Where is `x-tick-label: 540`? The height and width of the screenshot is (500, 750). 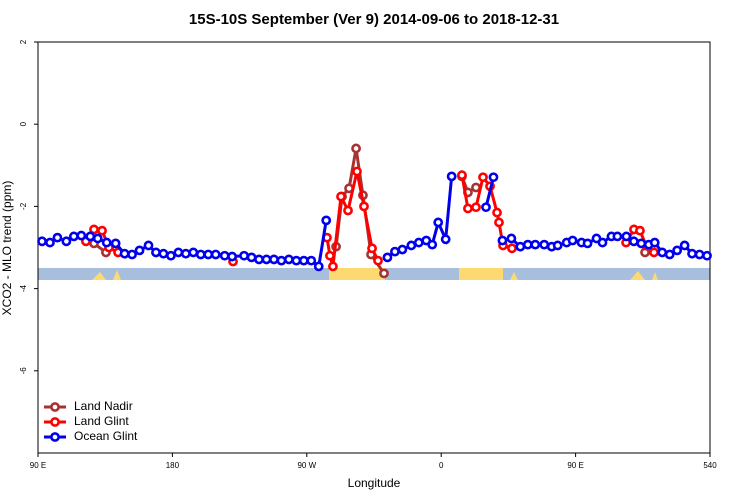
x-tick-label: 540 is located at coordinates (710, 465).